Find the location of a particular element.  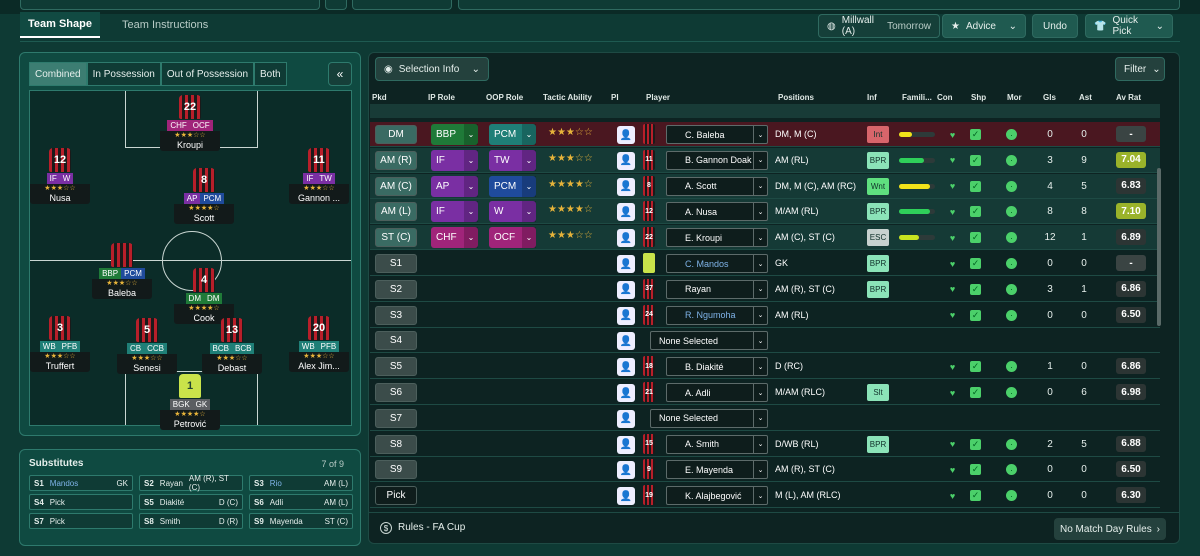

match-day-rules-button: No Match Day Rules › is located at coordinates (1110, 529).